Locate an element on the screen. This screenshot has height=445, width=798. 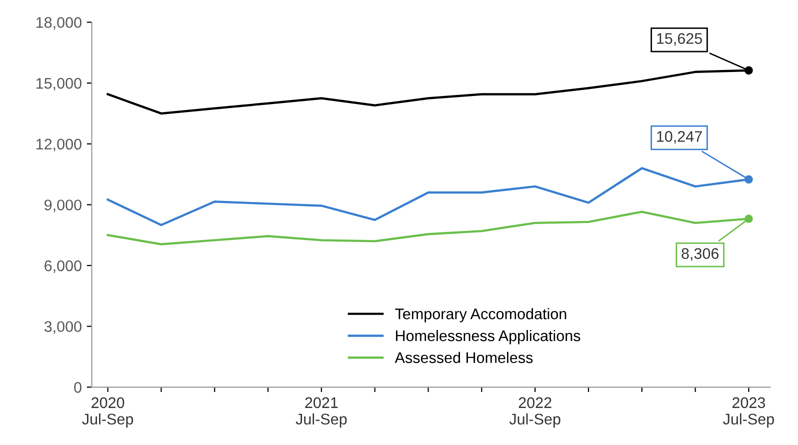
y-tick-label: 12,000 is located at coordinates (59, 145).